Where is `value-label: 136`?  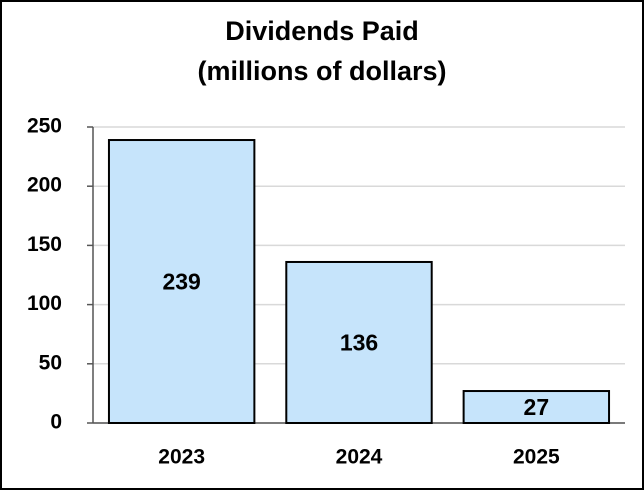 value-label: 136 is located at coordinates (359, 343).